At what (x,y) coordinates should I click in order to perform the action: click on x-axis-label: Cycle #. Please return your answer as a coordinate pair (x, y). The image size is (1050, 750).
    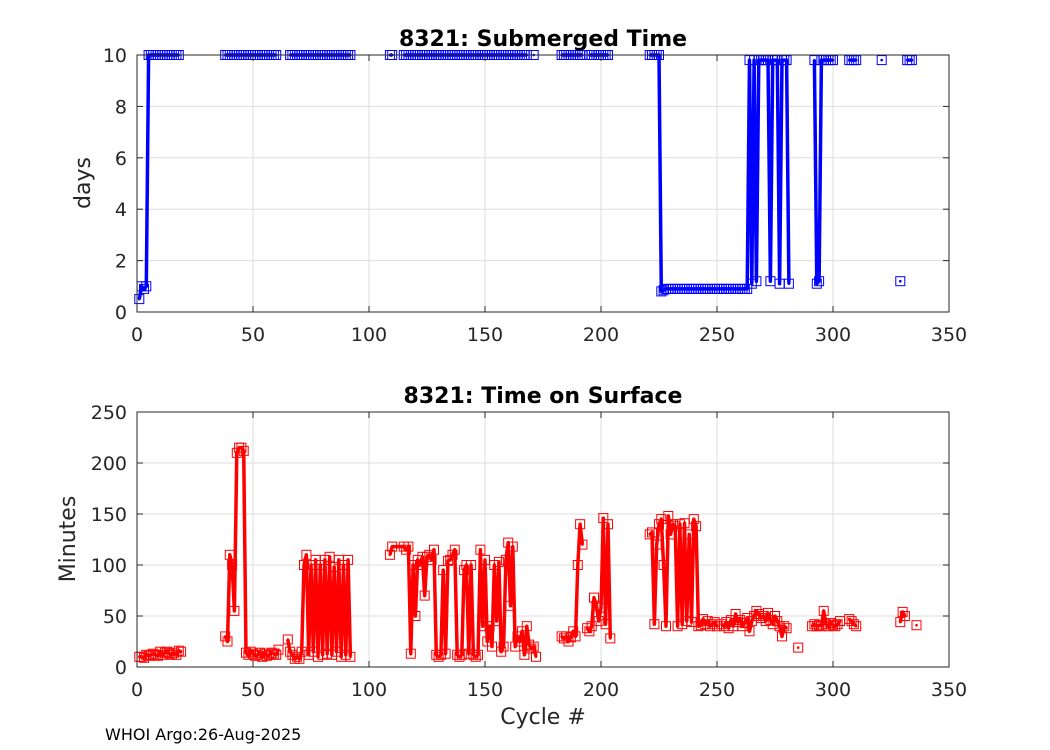
    Looking at the image, I should click on (543, 717).